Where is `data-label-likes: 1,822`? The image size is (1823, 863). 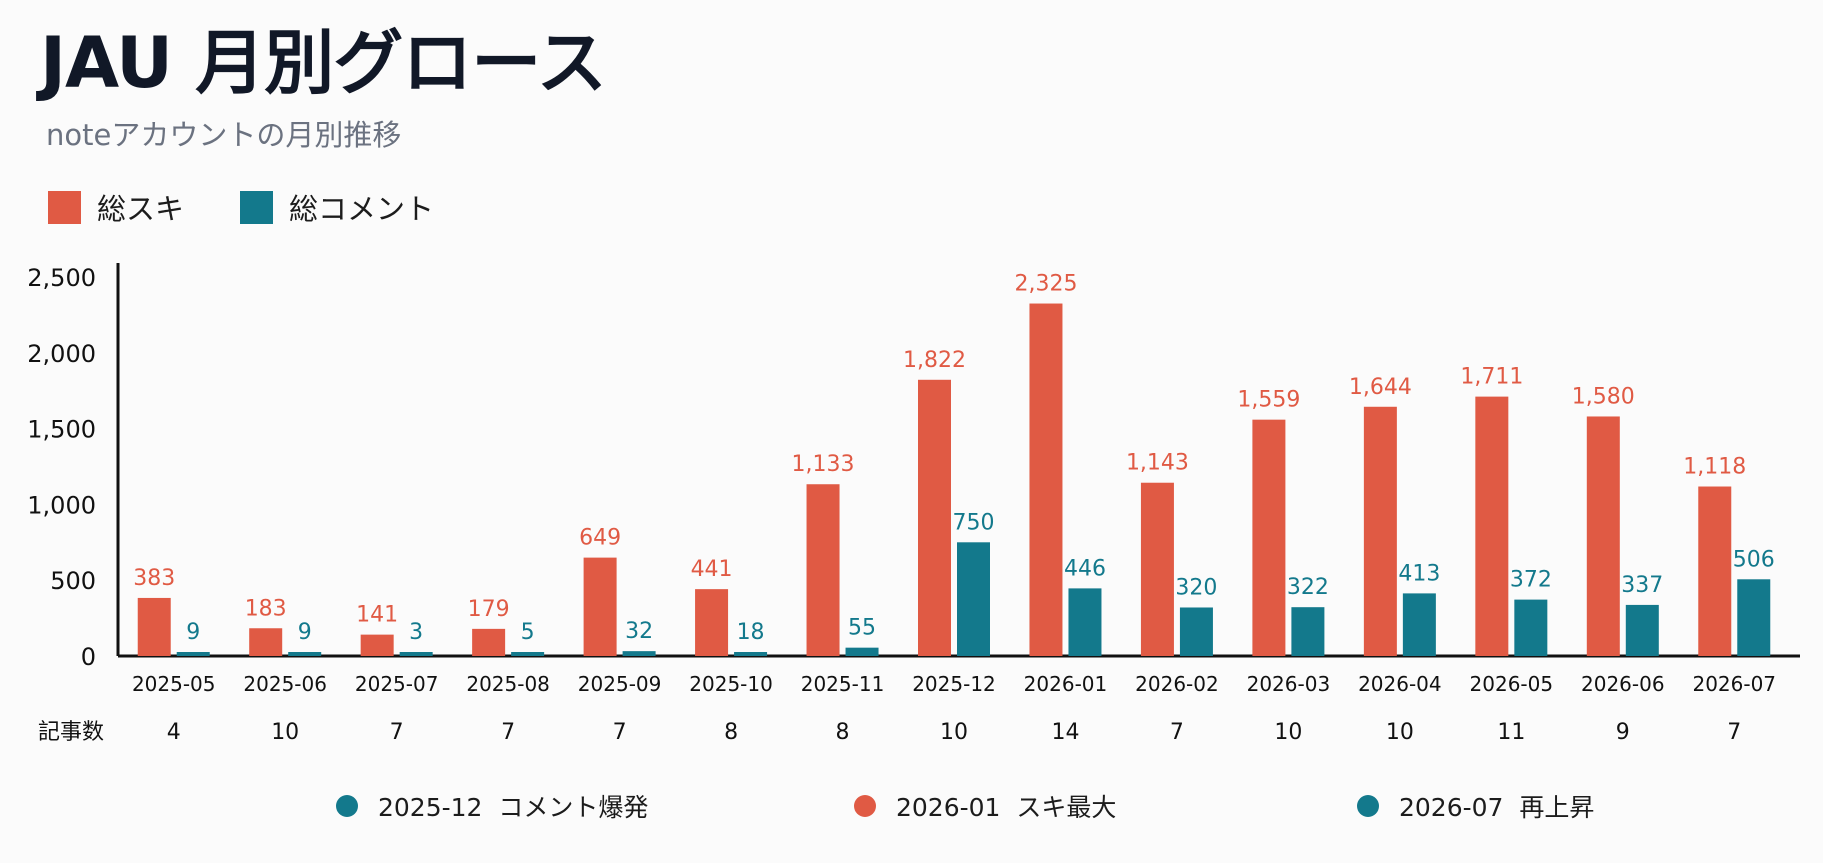
data-label-likes: 1,822 is located at coordinates (934, 360).